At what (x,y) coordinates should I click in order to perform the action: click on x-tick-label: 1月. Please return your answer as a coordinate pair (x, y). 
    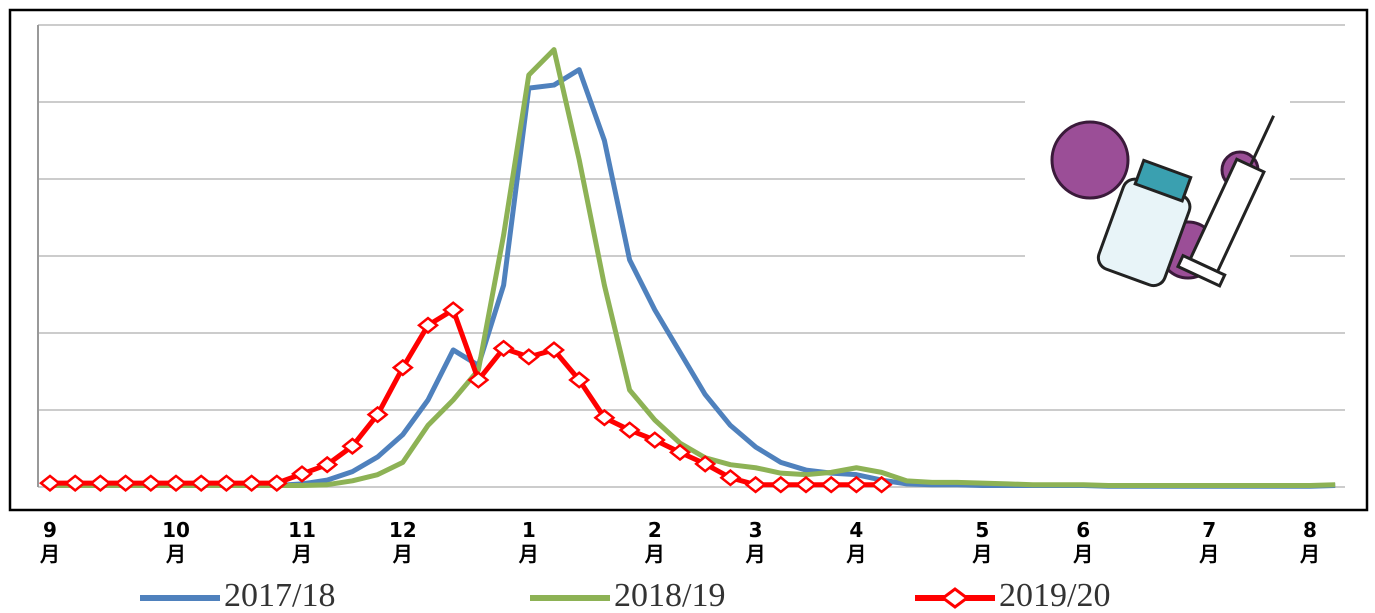
    Looking at the image, I should click on (528, 542).